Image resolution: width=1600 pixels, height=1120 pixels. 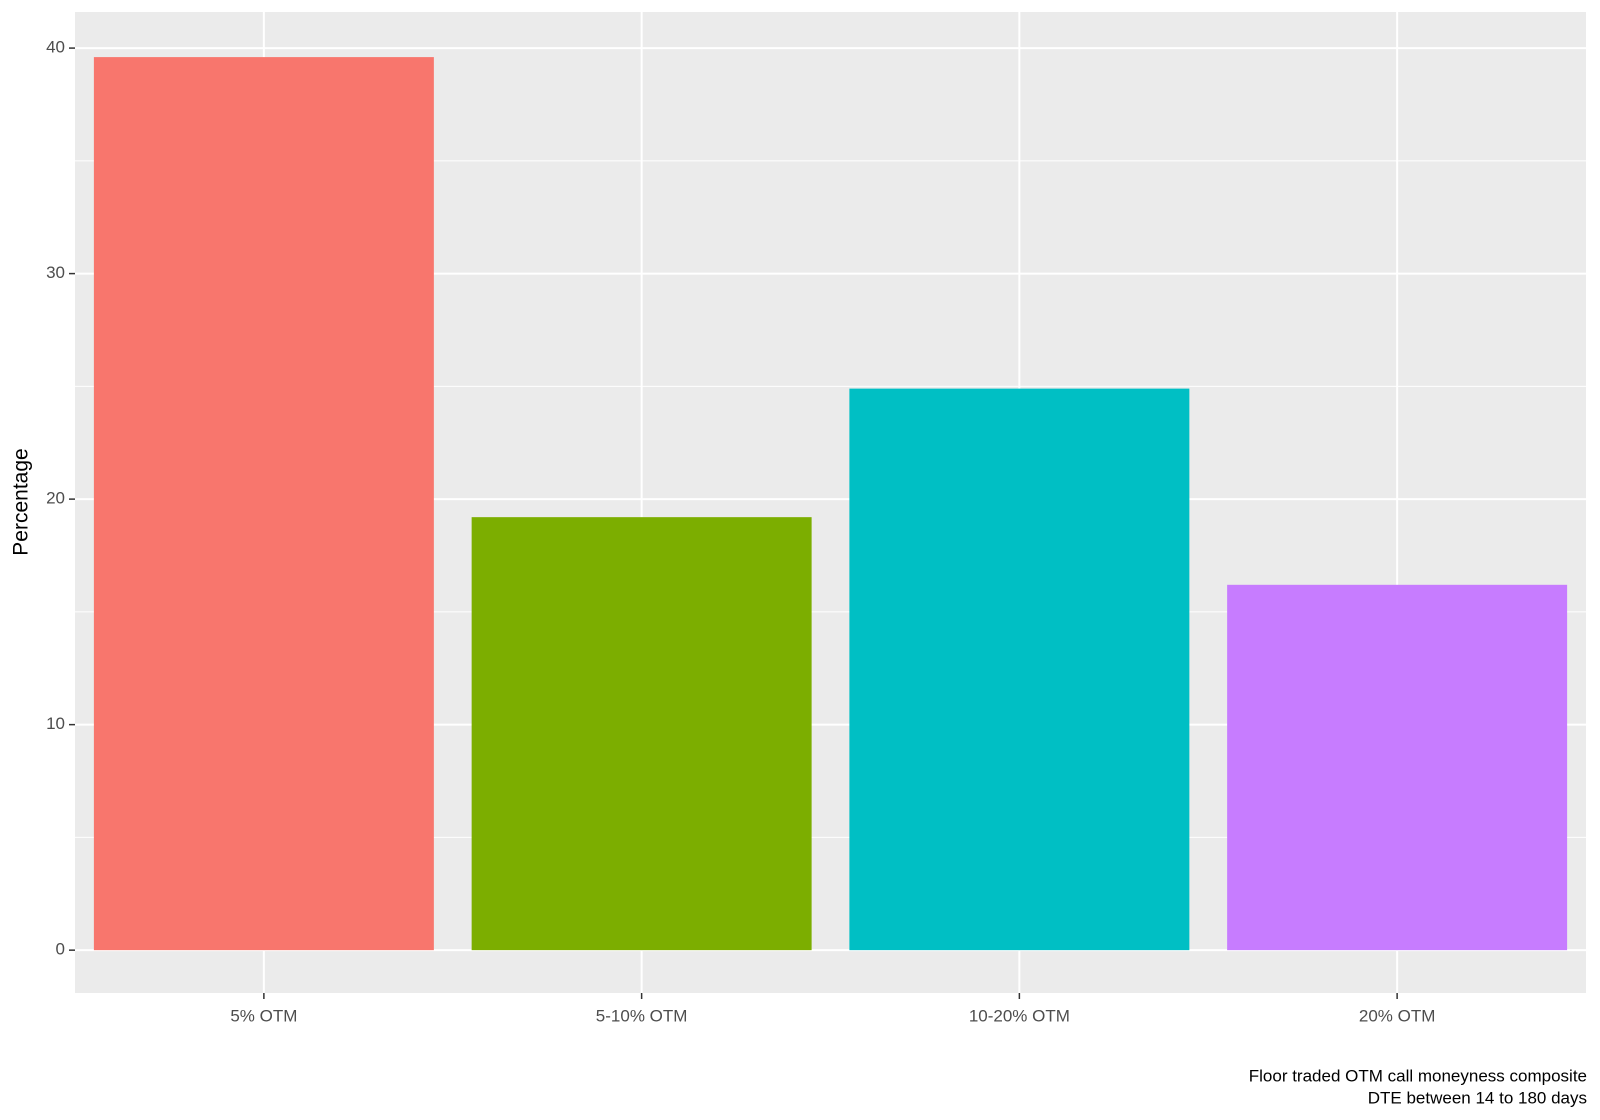 What do you see at coordinates (55, 47) in the screenshot?
I see `y-tick-label: 40` at bounding box center [55, 47].